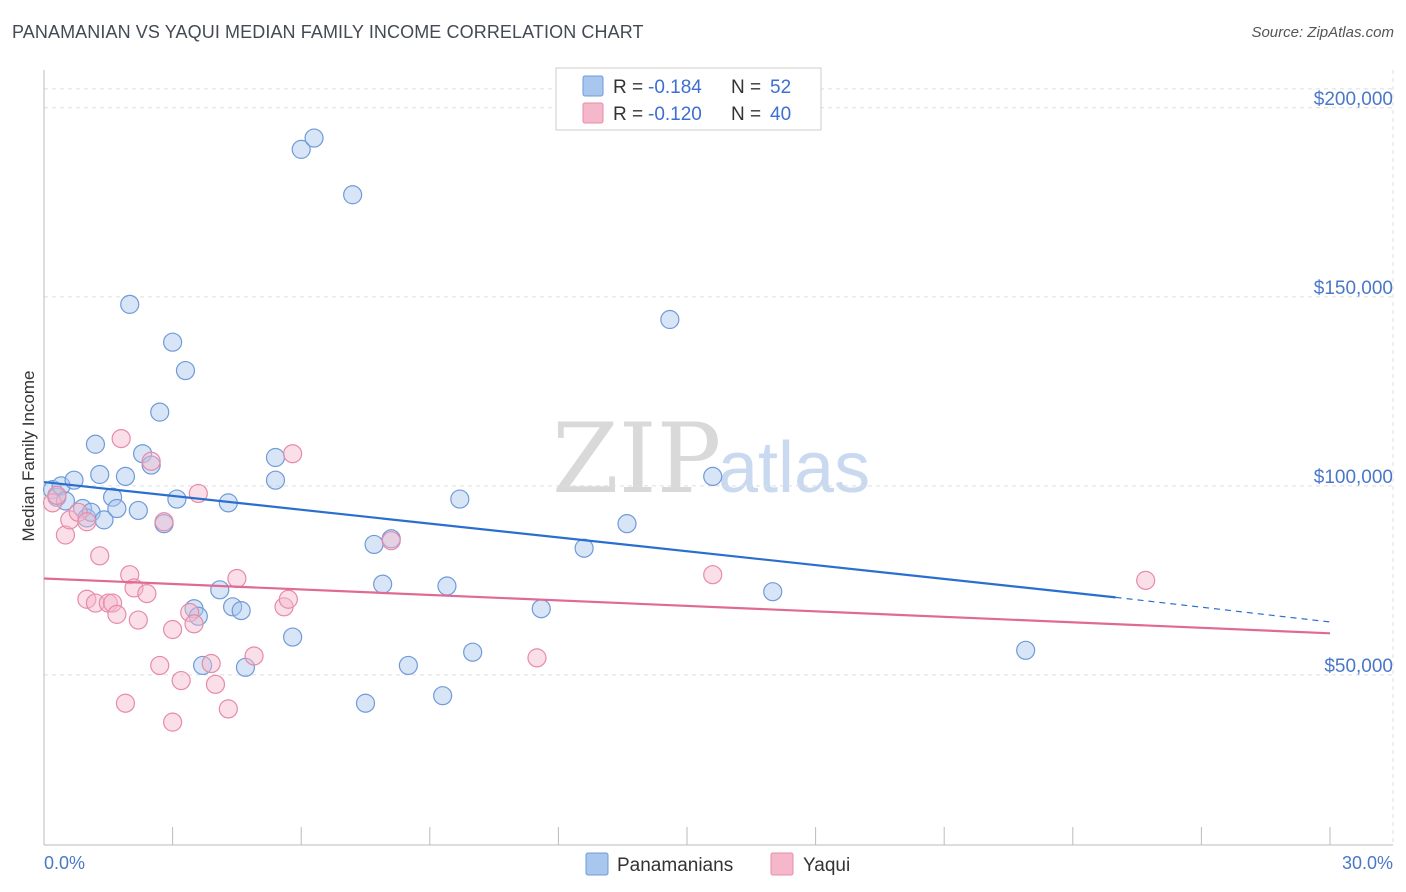 Image resolution: width=1406 pixels, height=892 pixels. Describe the element at coordinates (675, 87) in the screenshot. I see `legend-r-value-panamanians: -0.184` at that location.